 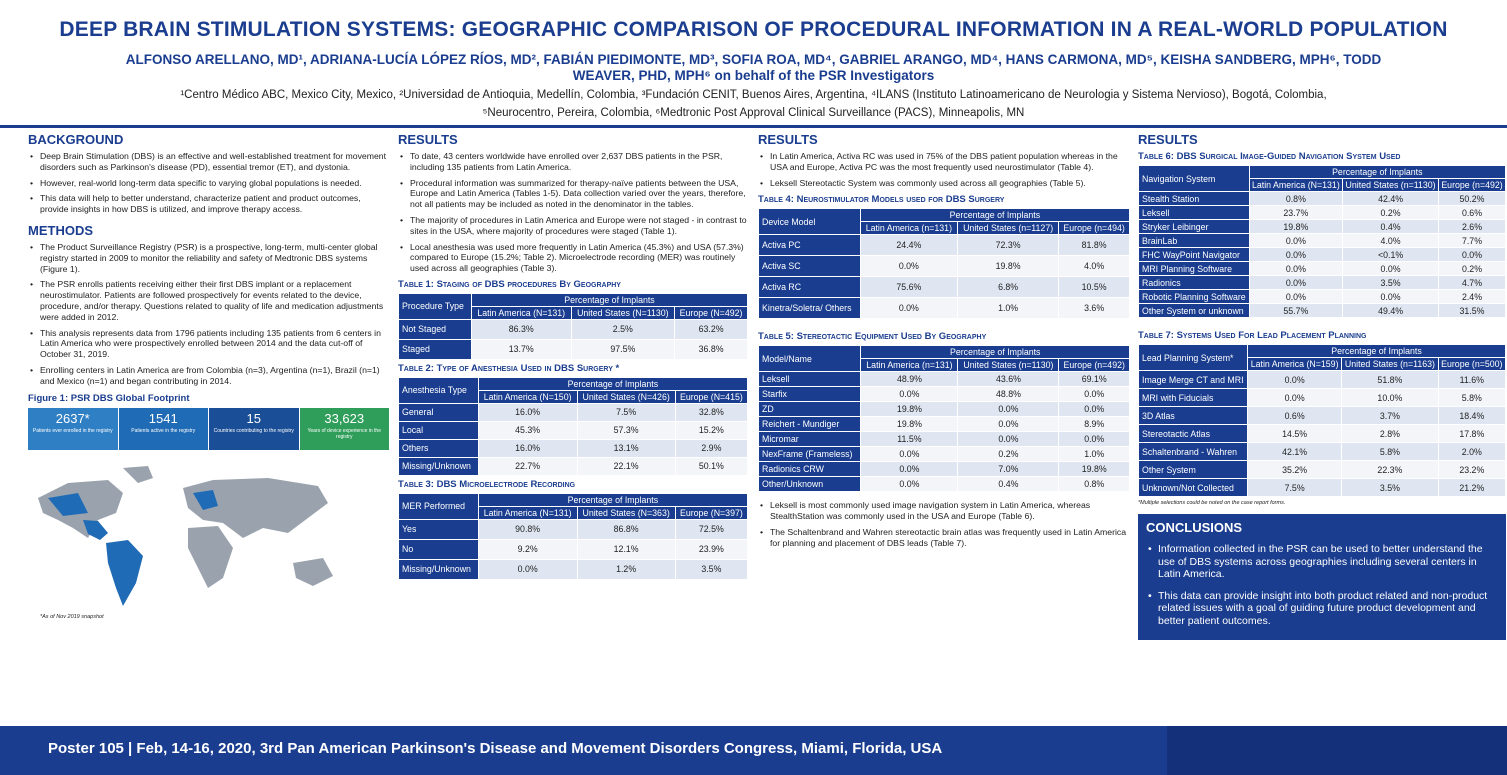 I want to click on table-row: Stryker Leibinger 19.8% 0.4% 2.6%, so click(x=1322, y=226).